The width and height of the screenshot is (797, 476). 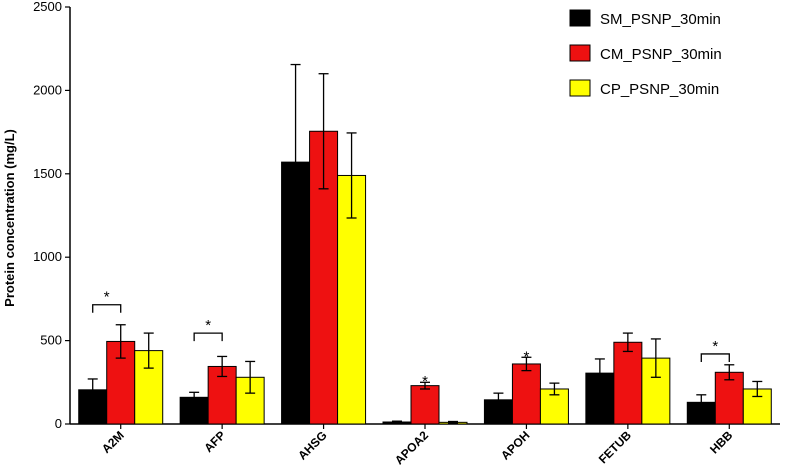 What do you see at coordinates (527, 357) in the screenshot?
I see `significance-star-apoh: *` at bounding box center [527, 357].